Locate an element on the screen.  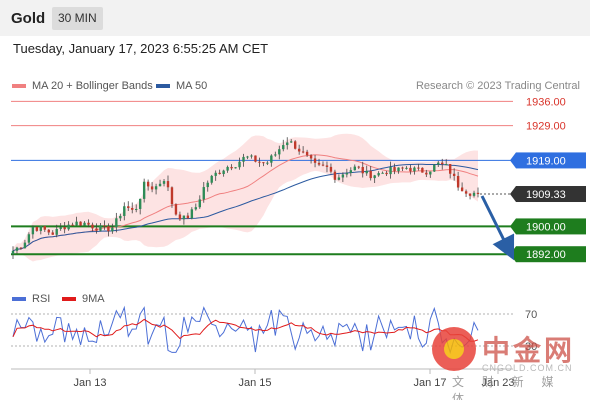
level-label-1900.00: 1900.00 is located at coordinates (548, 226).